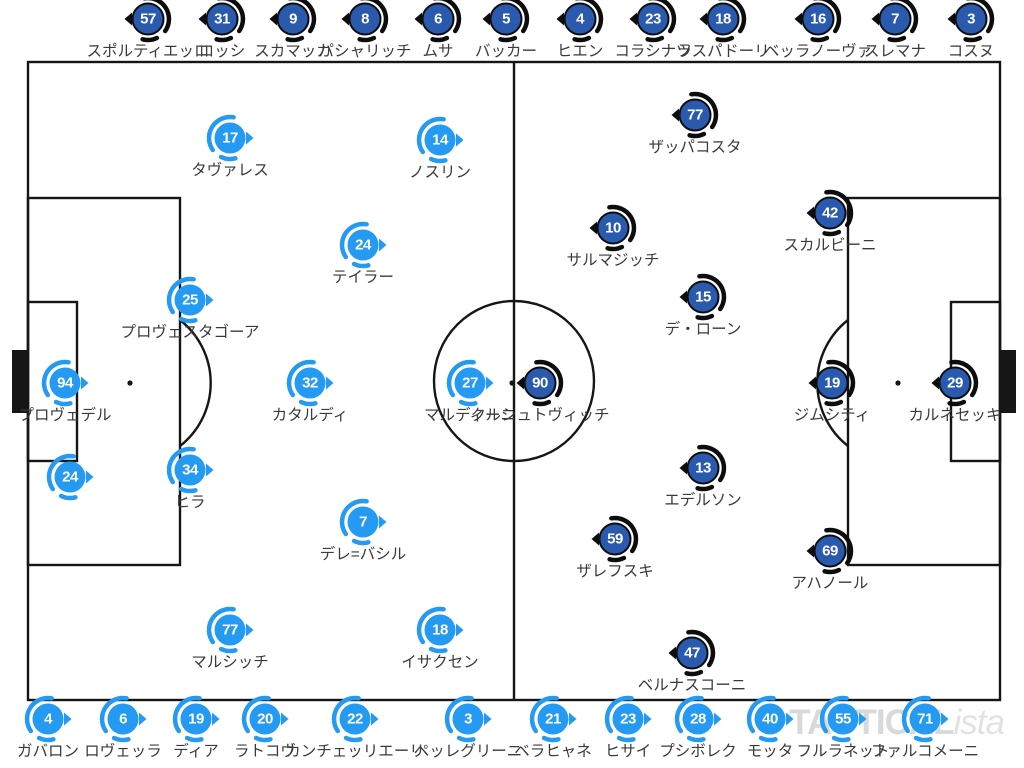  I want to click on player-marker-home-34: 34, so click(190, 470).